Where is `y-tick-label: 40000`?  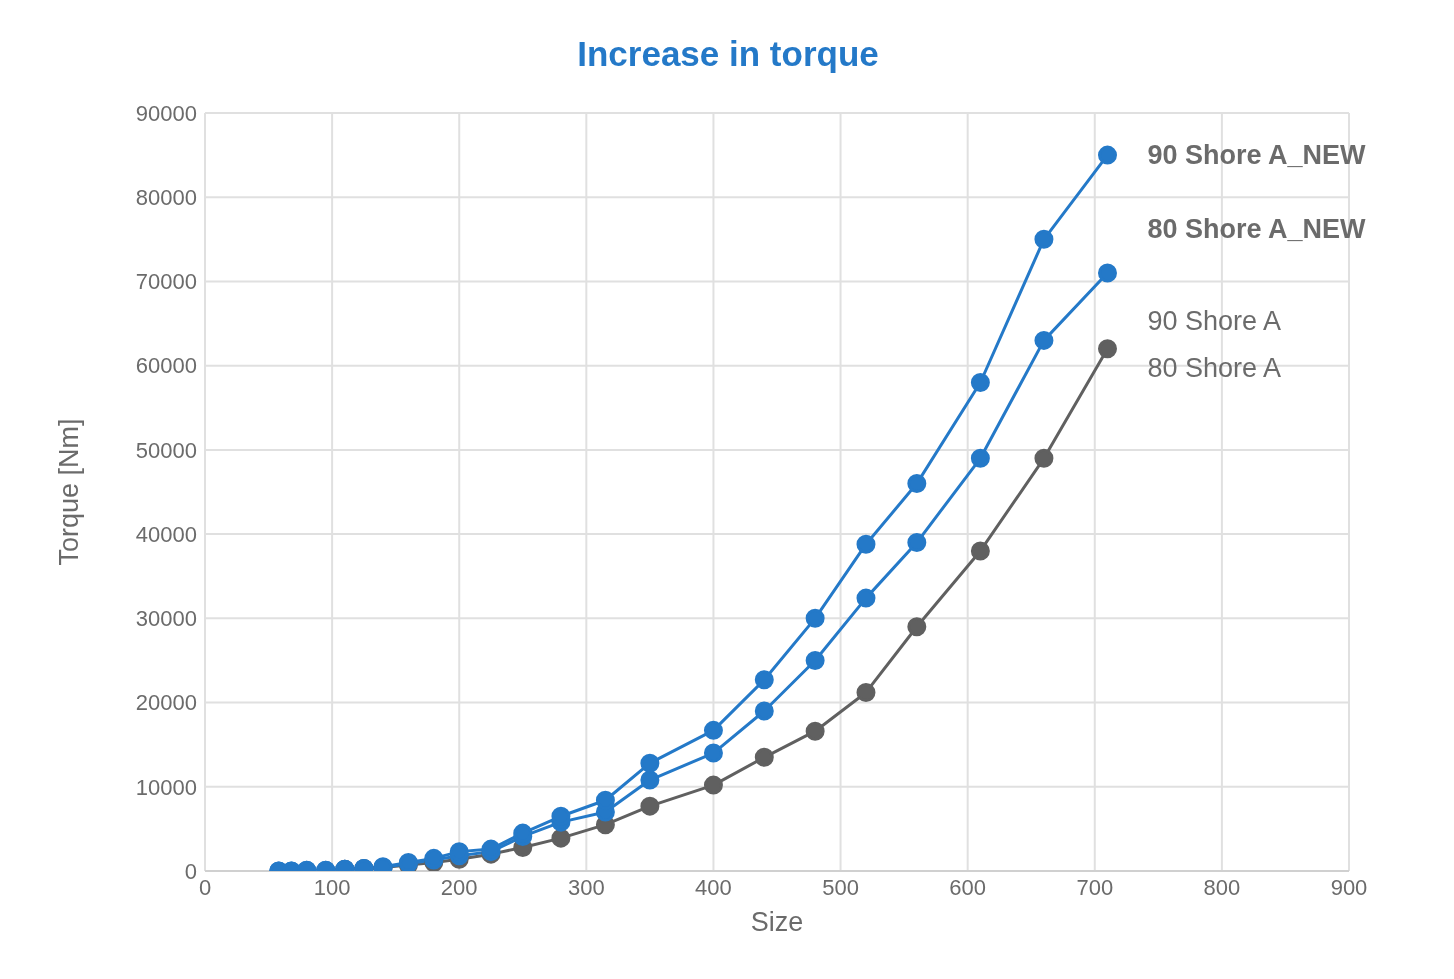 y-tick-label: 40000 is located at coordinates (166, 534).